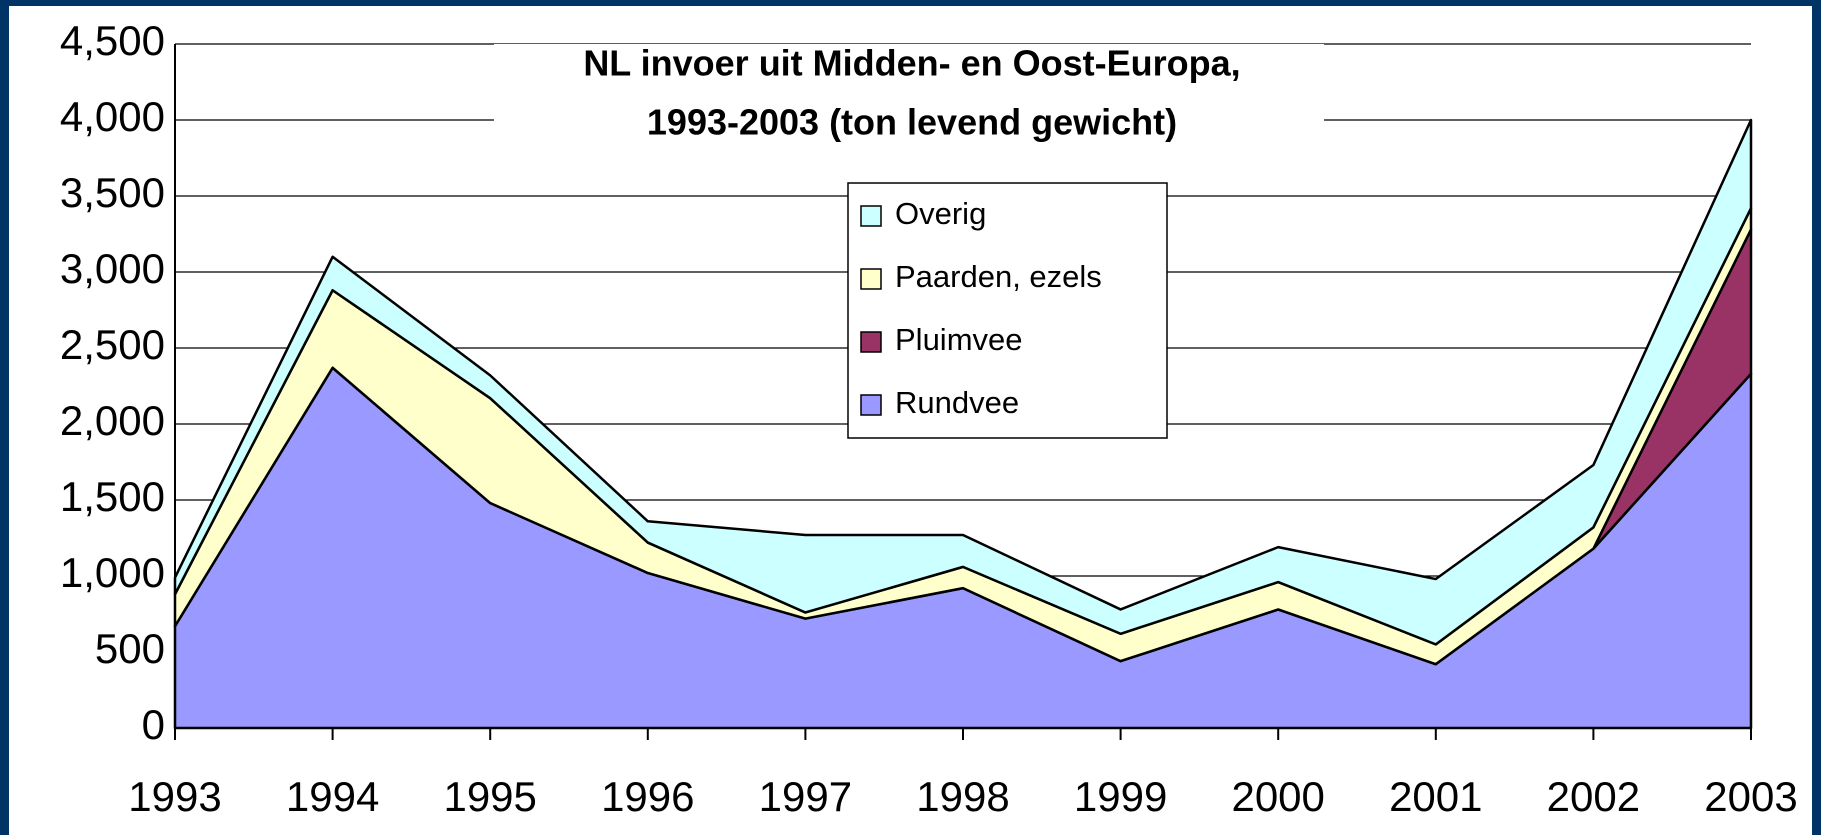 The height and width of the screenshot is (835, 1821). I want to click on y-tick-label: 1,500, so click(112, 496).